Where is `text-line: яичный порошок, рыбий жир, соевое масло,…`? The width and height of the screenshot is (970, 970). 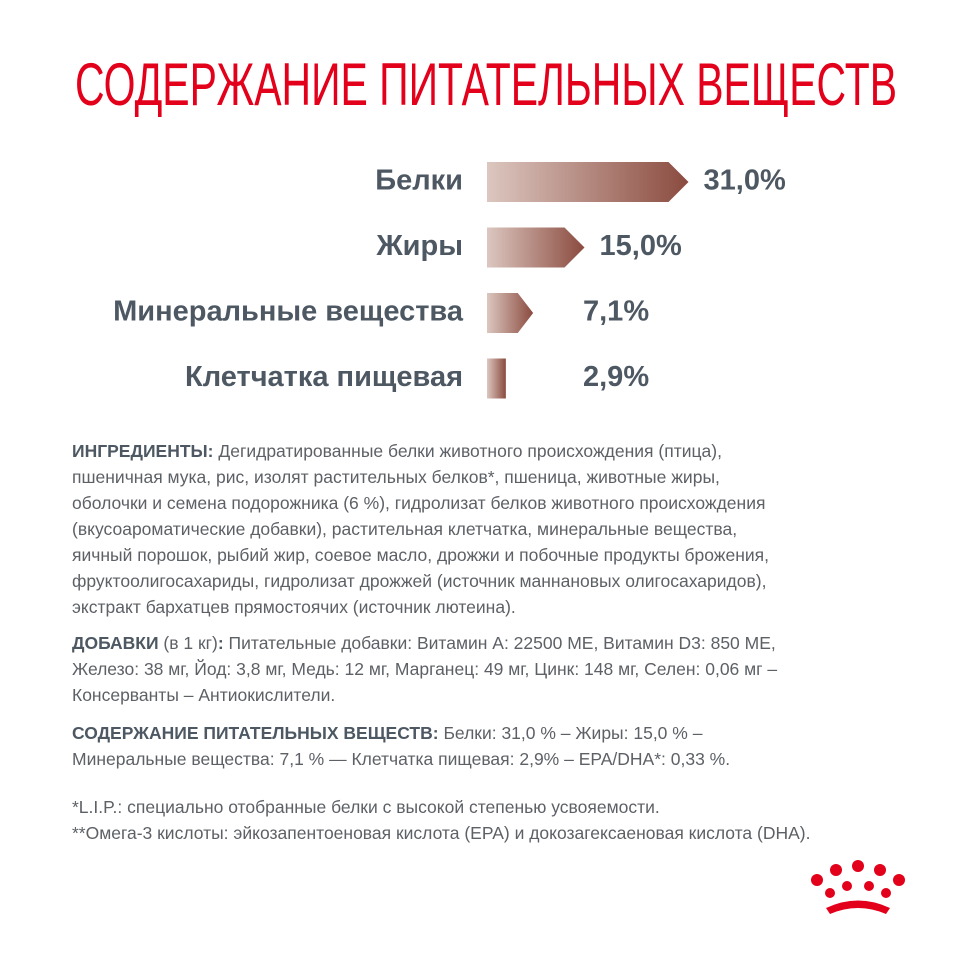 text-line: яичный порошок, рыбий жир, соевое масло,… is located at coordinates (420, 555).